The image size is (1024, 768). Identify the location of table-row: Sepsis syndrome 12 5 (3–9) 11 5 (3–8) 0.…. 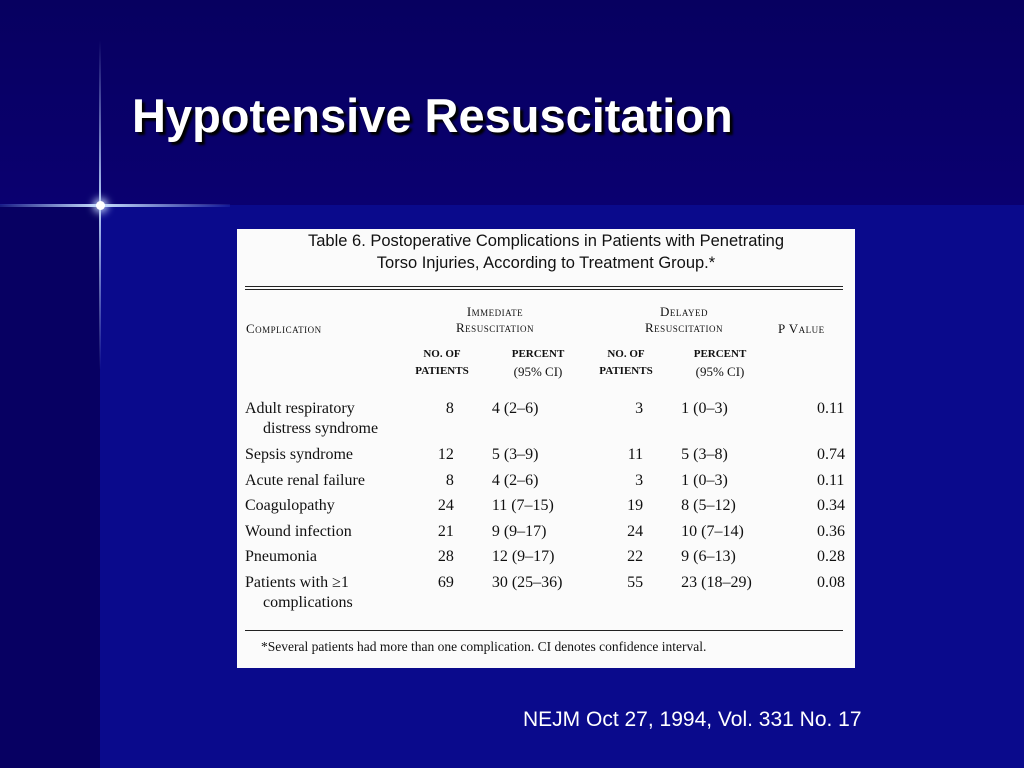
(545, 458).